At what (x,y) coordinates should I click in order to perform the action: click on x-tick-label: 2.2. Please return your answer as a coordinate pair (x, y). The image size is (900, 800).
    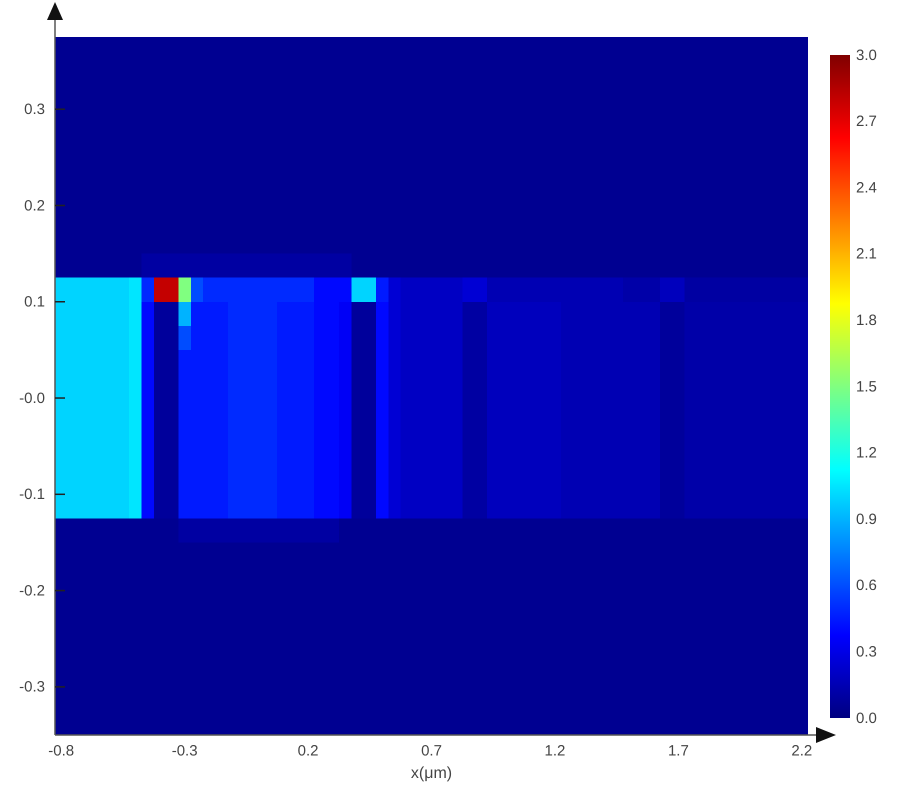
    Looking at the image, I should click on (801, 751).